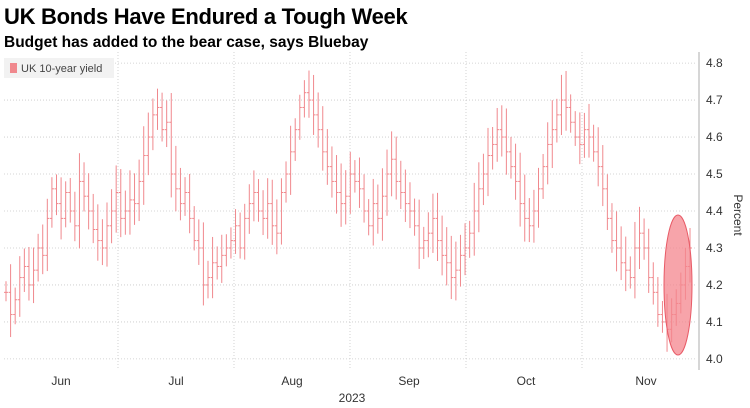  I want to click on highlight-ellipse, so click(678, 285).